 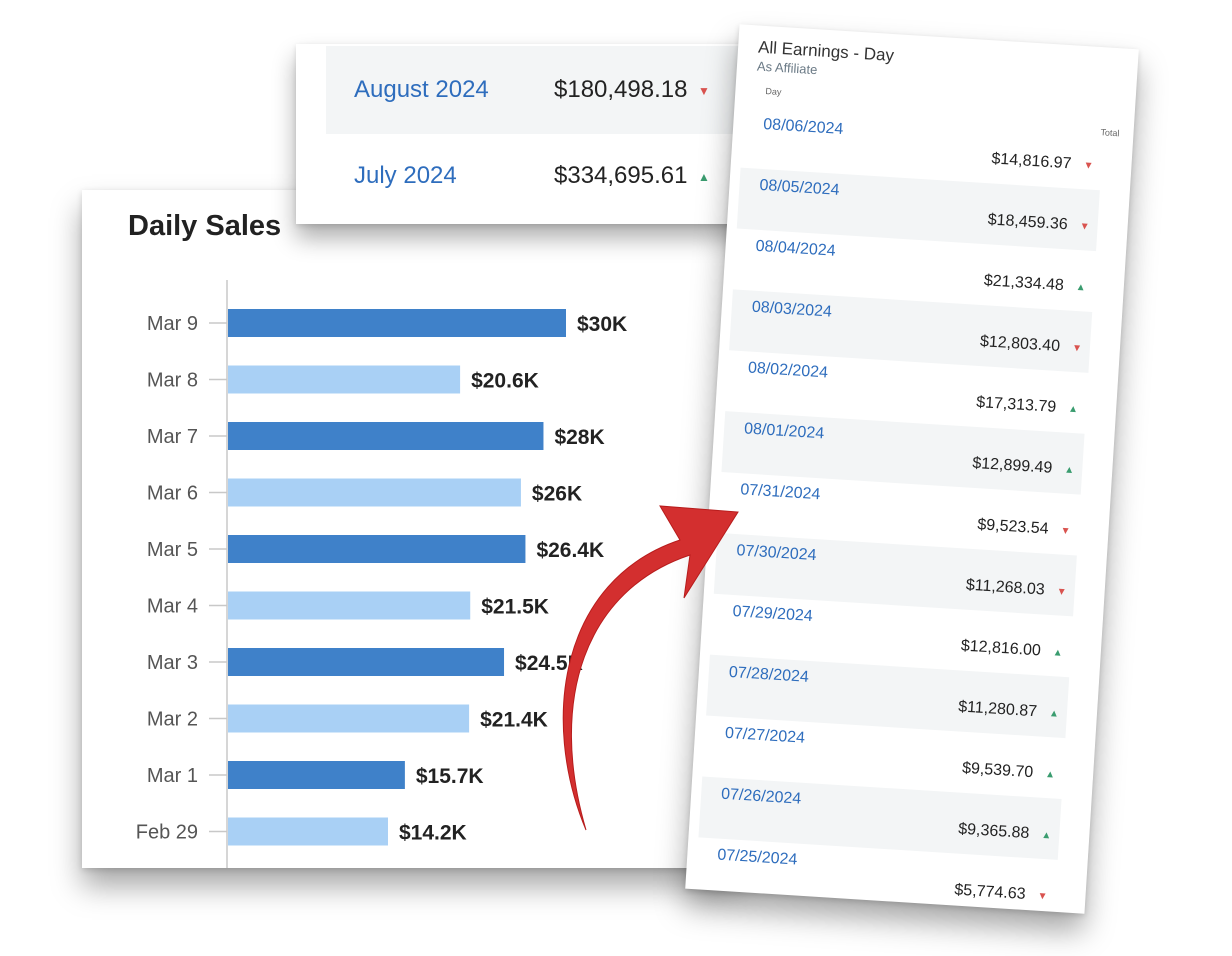 What do you see at coordinates (515, 607) in the screenshot?
I see `bar-value-label: $21.5K` at bounding box center [515, 607].